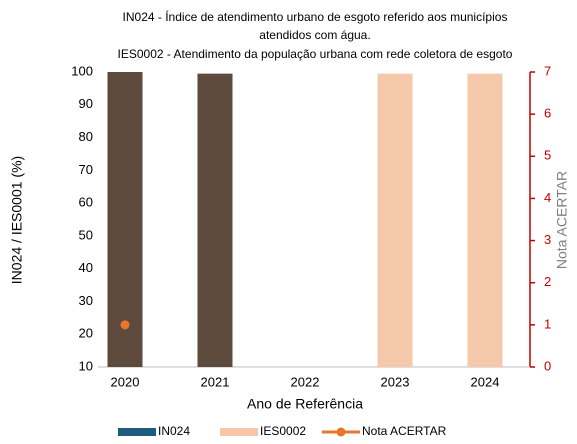 This screenshot has width=577, height=444. I want to click on y-axis-label: IN024 / IES0001 (%), so click(17, 220).